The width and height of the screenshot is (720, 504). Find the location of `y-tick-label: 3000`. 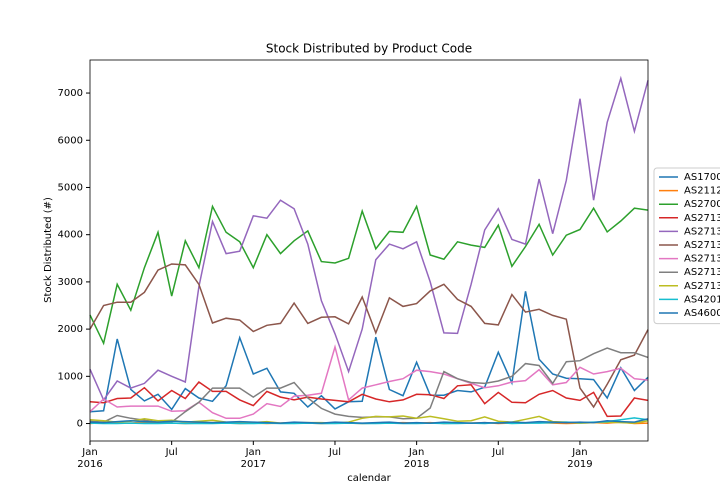

y-tick-label: 3000 is located at coordinates (70, 282).